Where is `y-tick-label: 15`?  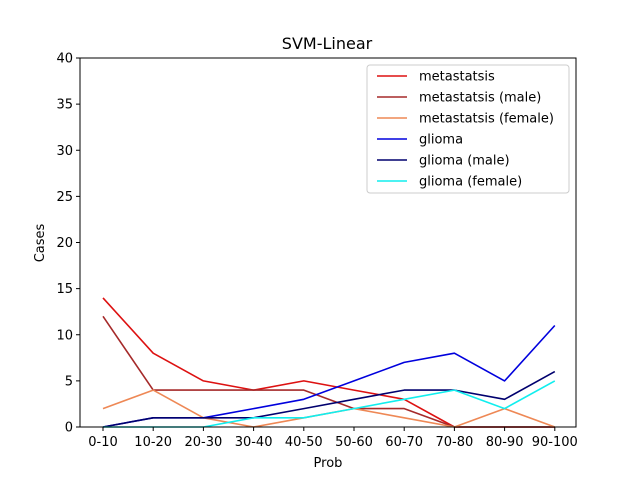
y-tick-label: 15 is located at coordinates (64, 289).